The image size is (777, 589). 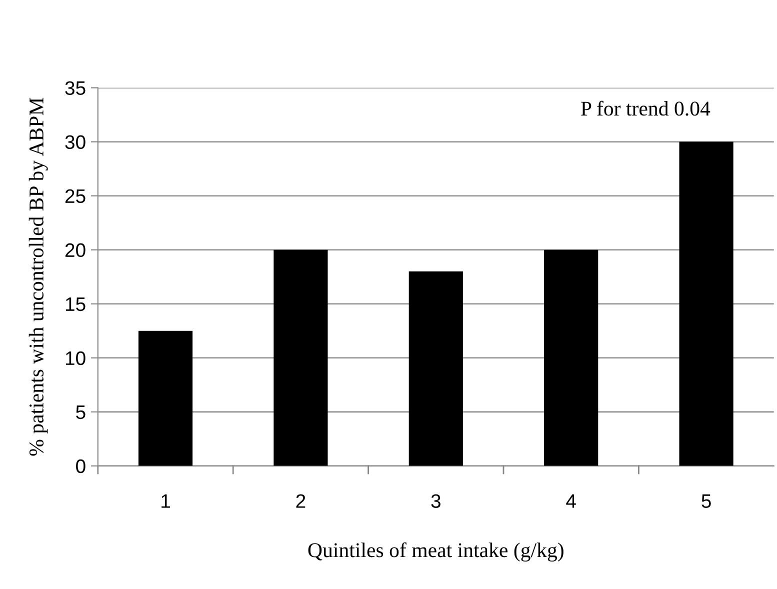 I want to click on y-tick-label: 5, so click(x=81, y=413).